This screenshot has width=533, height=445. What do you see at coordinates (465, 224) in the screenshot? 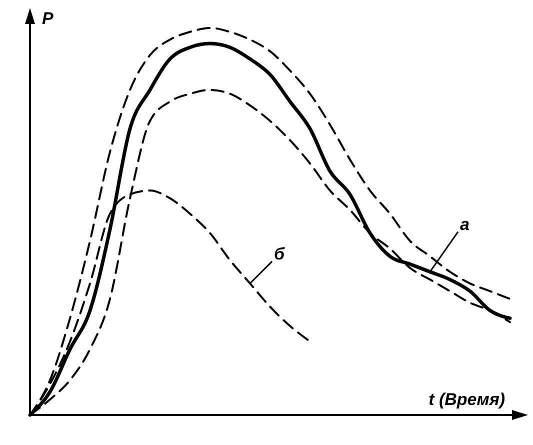
I see `text: a` at bounding box center [465, 224].